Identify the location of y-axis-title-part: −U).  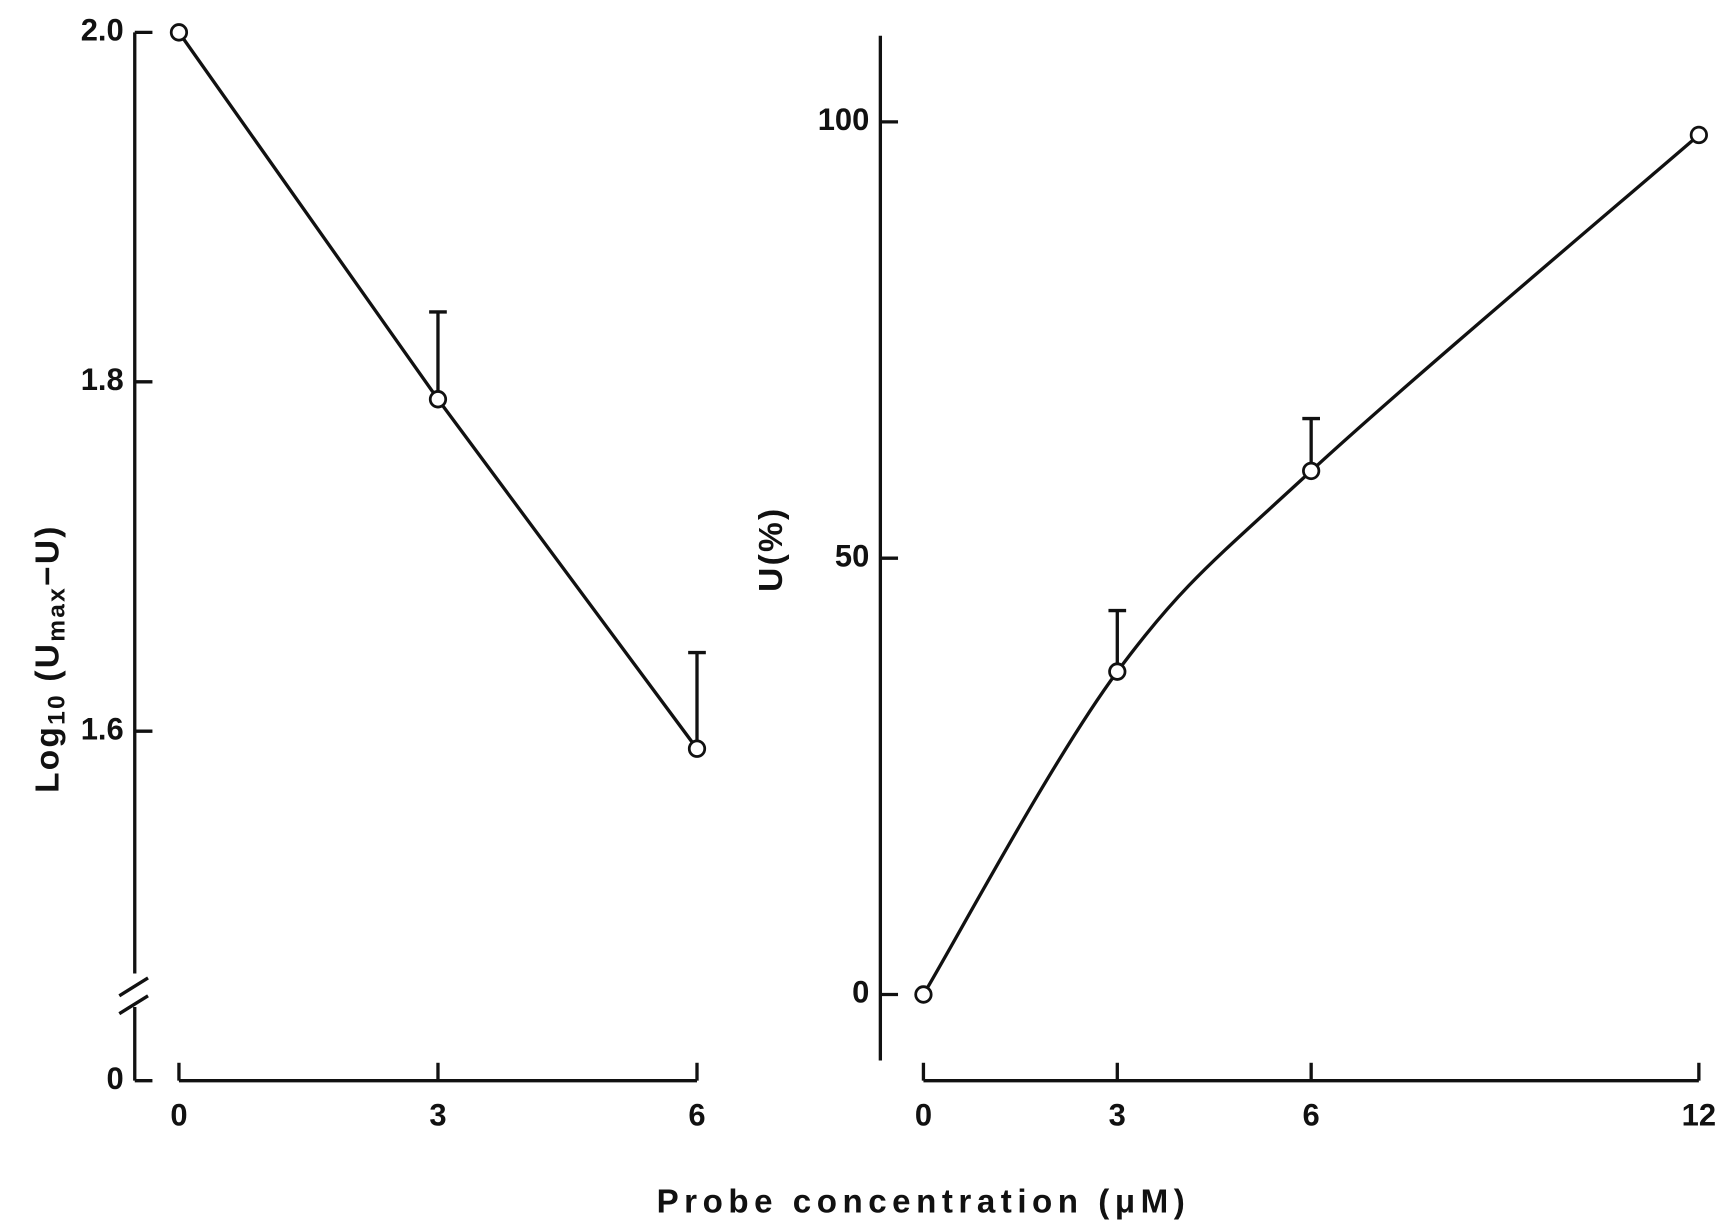
(48, 555).